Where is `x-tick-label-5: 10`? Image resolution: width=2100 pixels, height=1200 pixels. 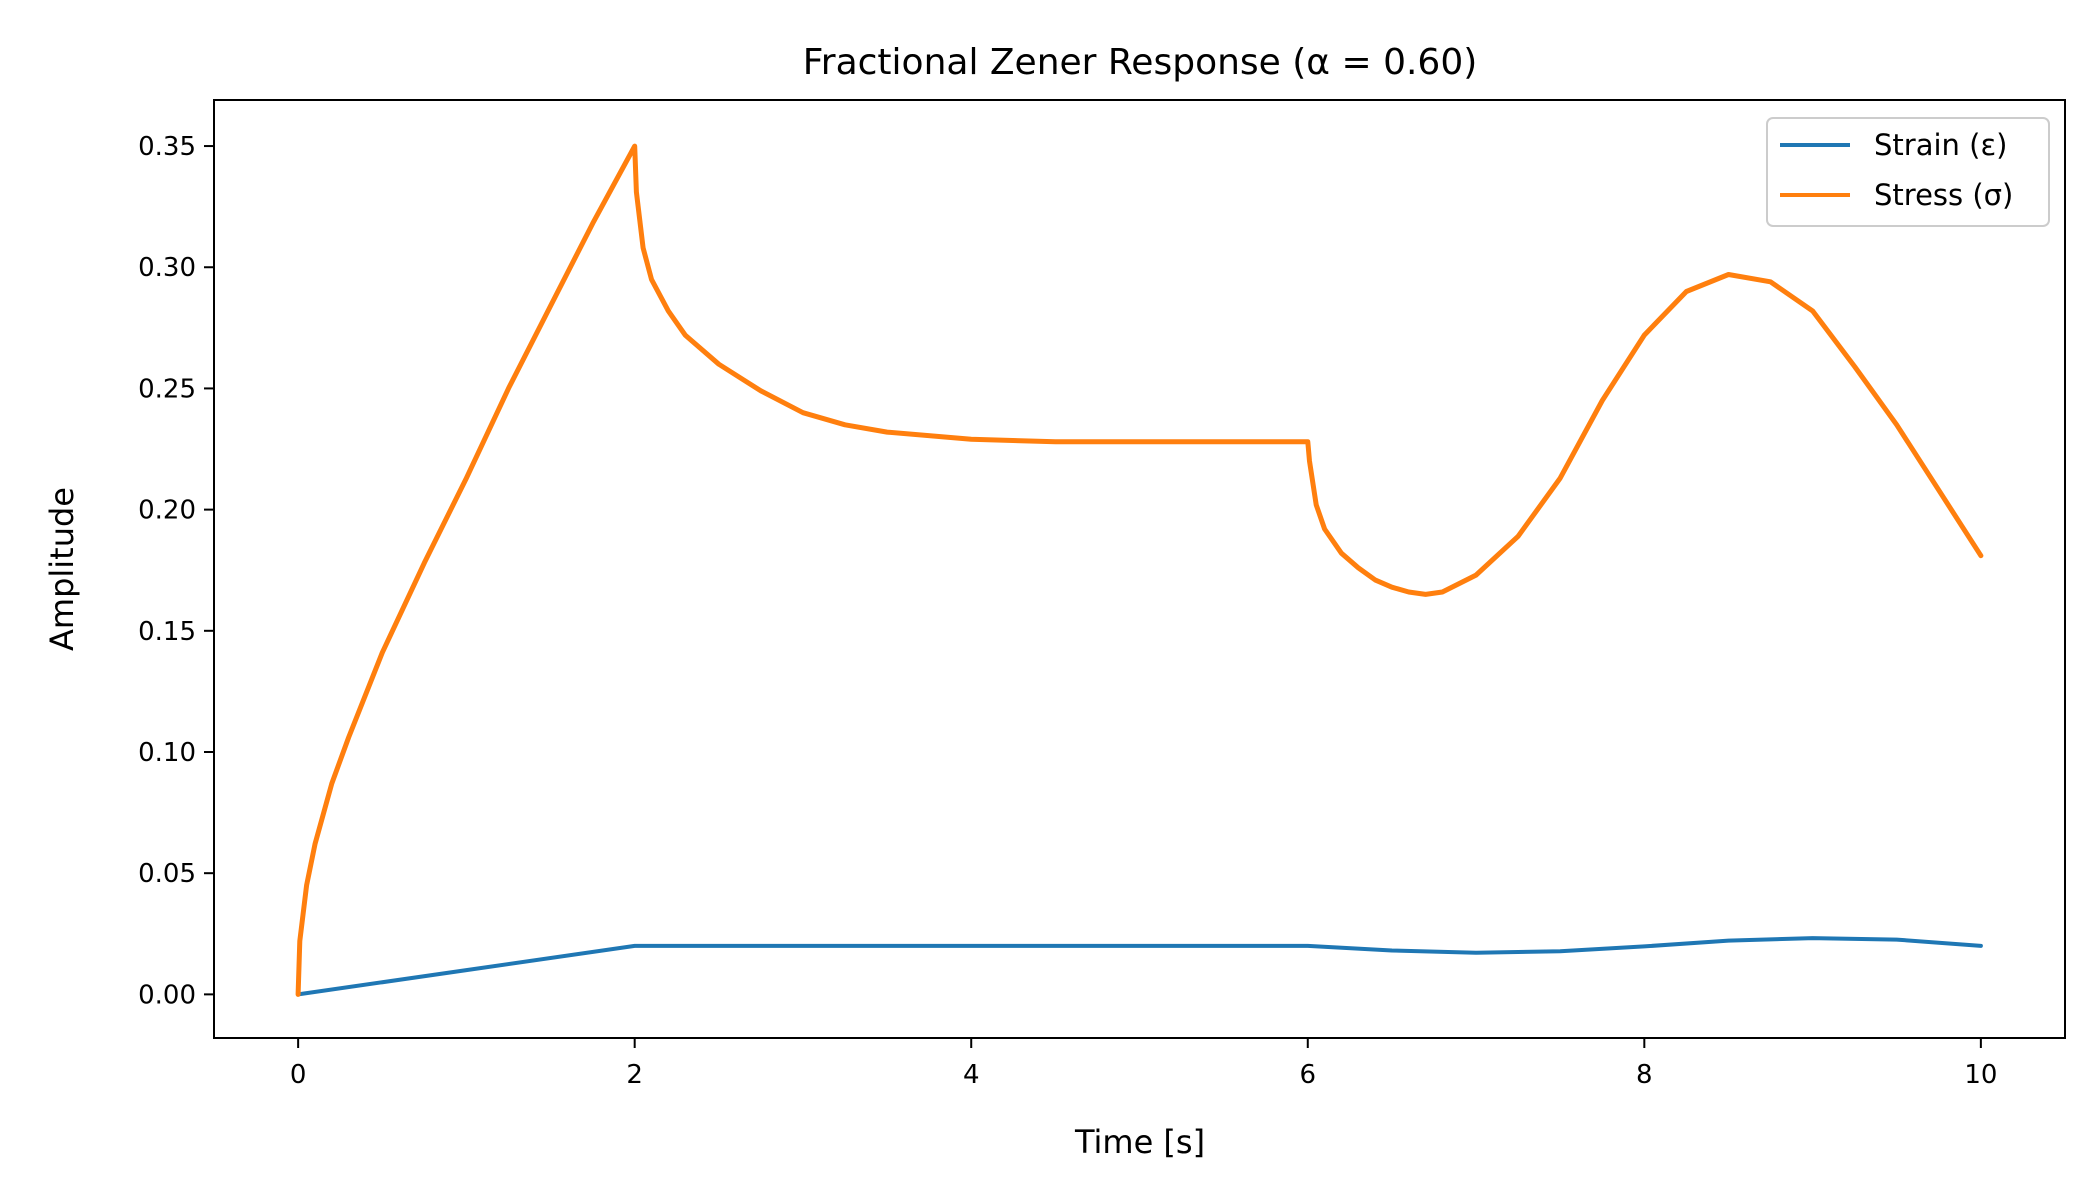 x-tick-label-5: 10 is located at coordinates (1980, 1075).